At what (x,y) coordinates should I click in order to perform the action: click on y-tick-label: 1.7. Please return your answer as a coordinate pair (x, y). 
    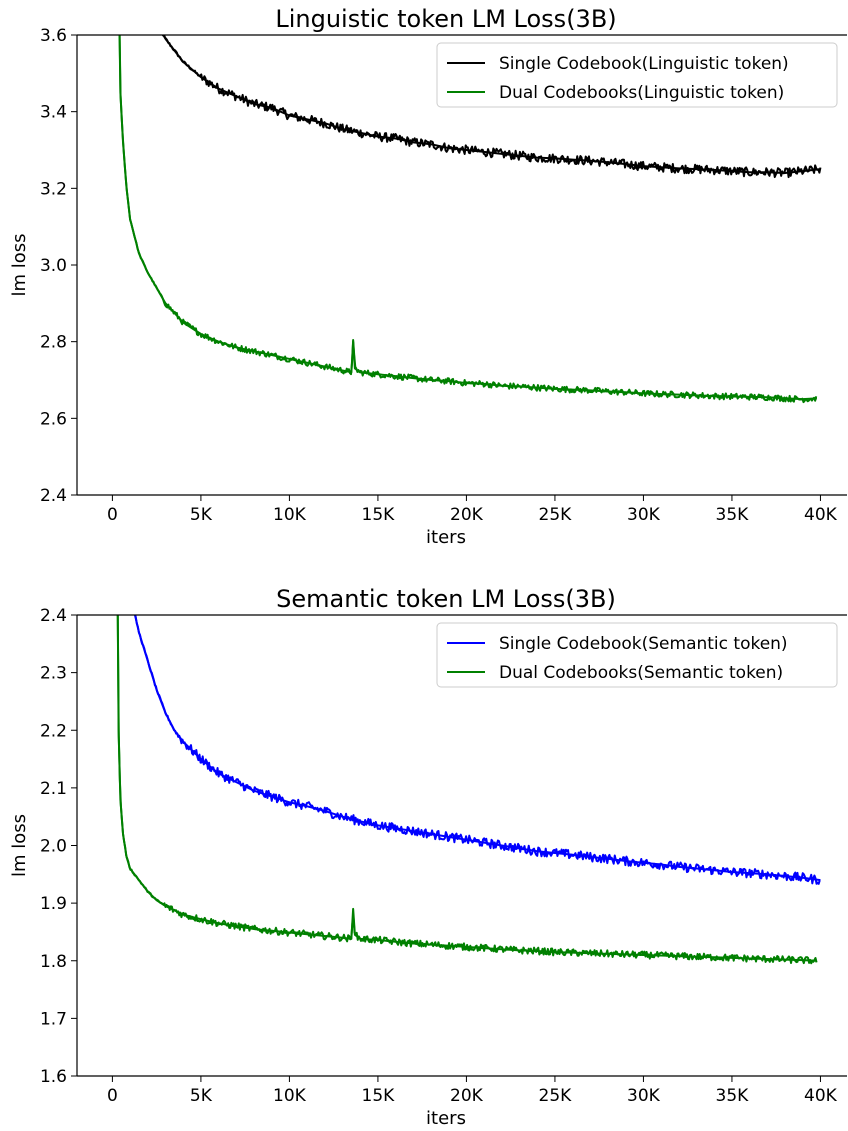
    Looking at the image, I should click on (53, 1019).